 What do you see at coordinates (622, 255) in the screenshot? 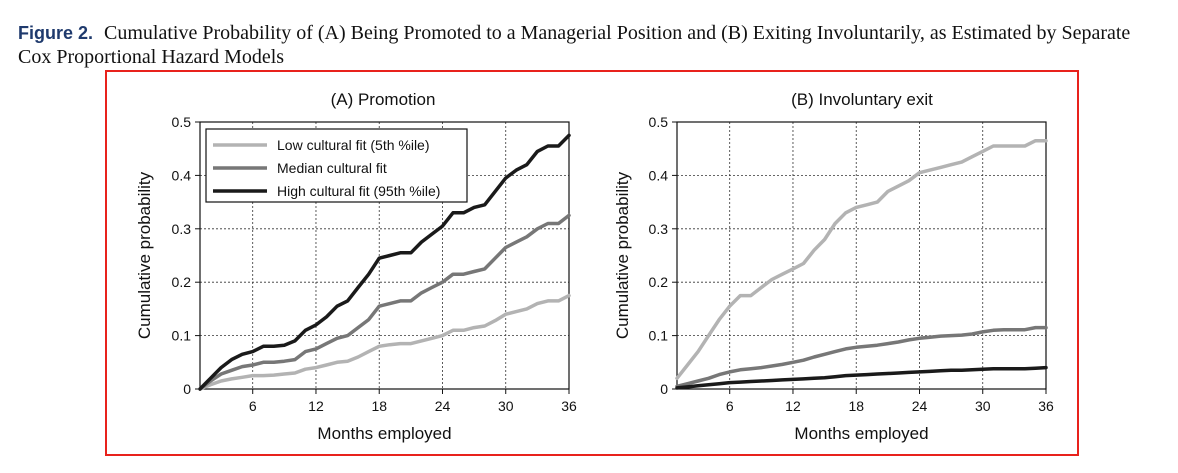
I see `panel-b-y-axis-title: Cumulative probability` at bounding box center [622, 255].